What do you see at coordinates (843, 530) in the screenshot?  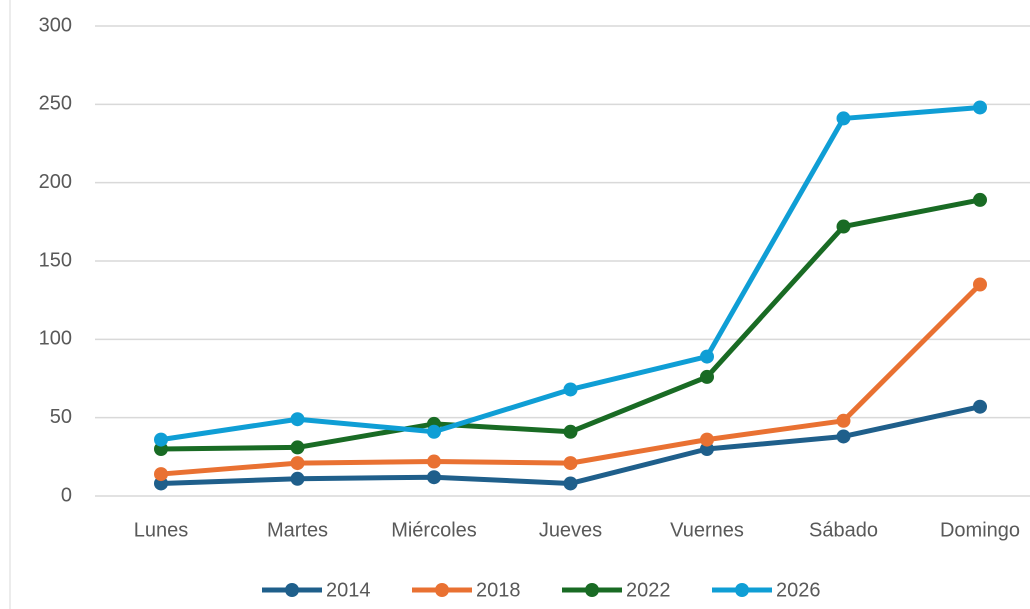 I see `x-tick-label: Sábado` at bounding box center [843, 530].